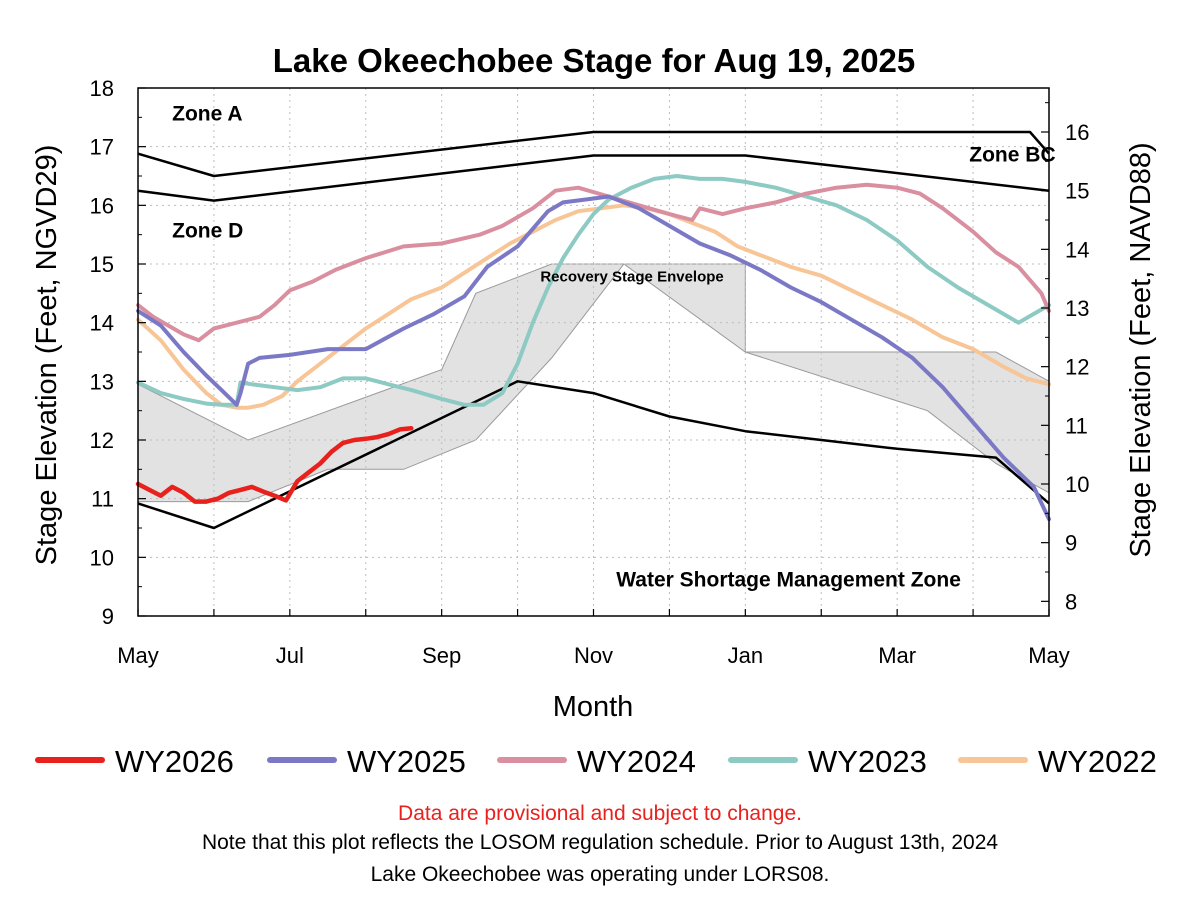 The image size is (1200, 908). Describe the element at coordinates (274, 465) in the screenshot. I see `series-line-wy2026` at that location.